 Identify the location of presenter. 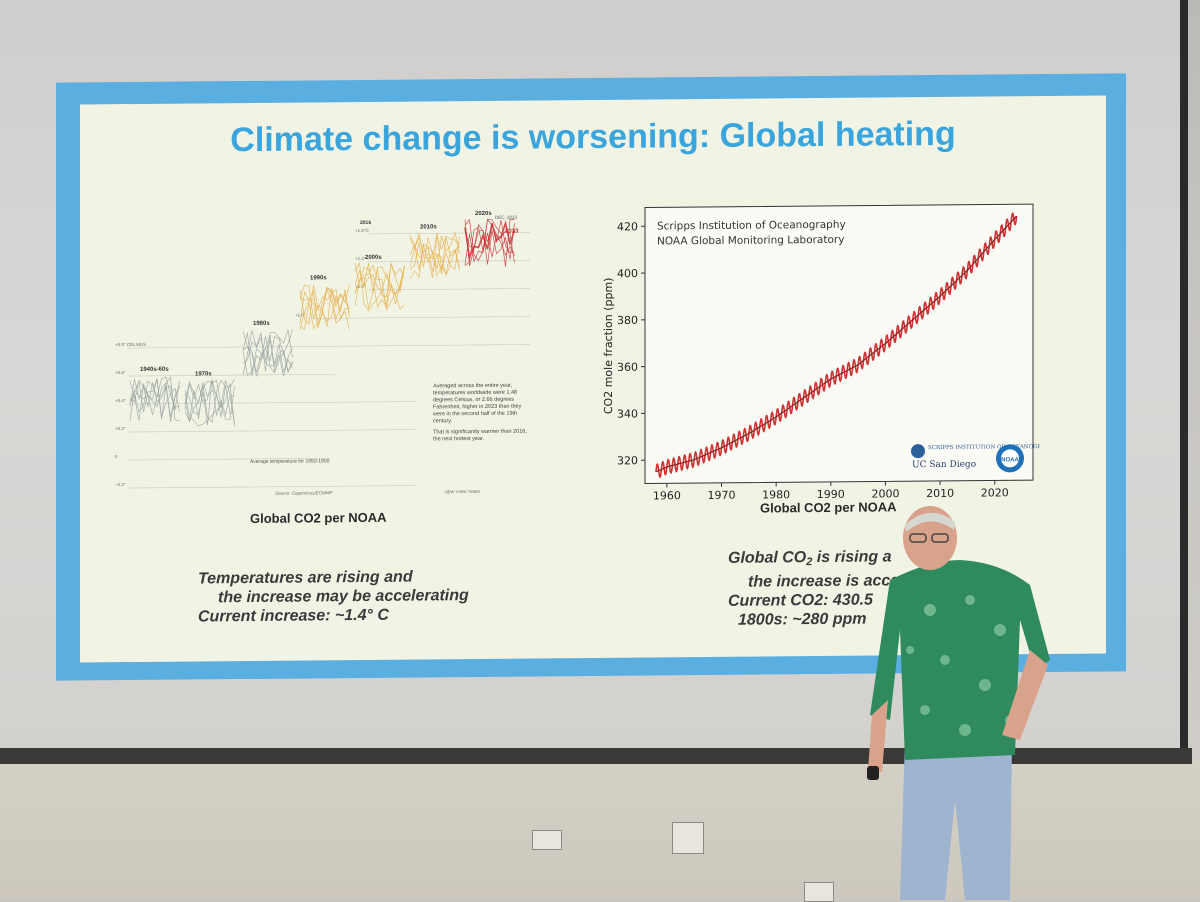
(960, 700).